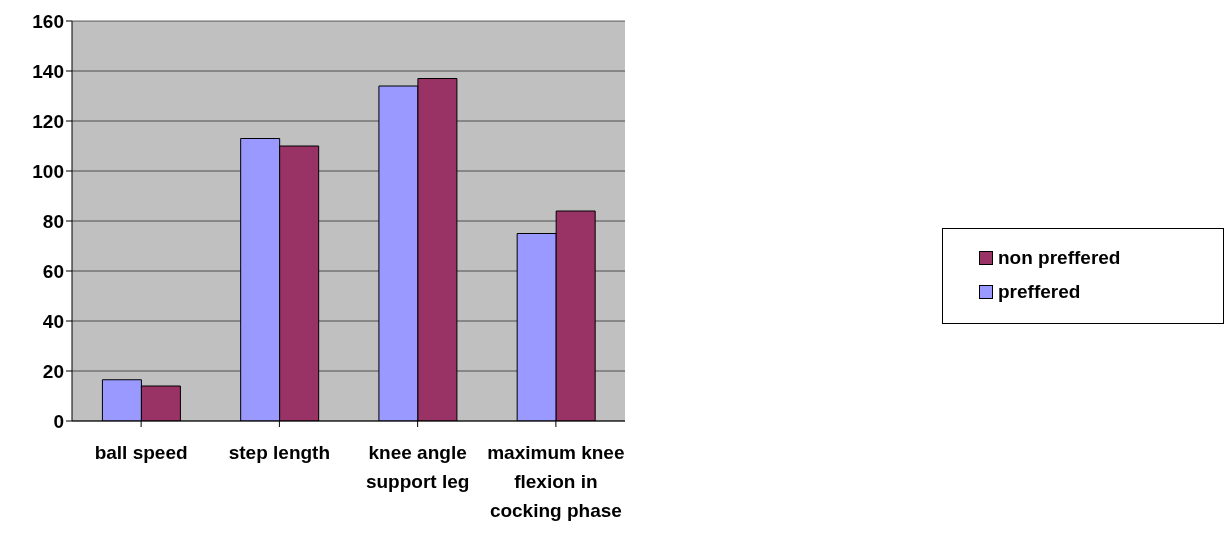  I want to click on y-tick-label: 40, so click(53, 321).